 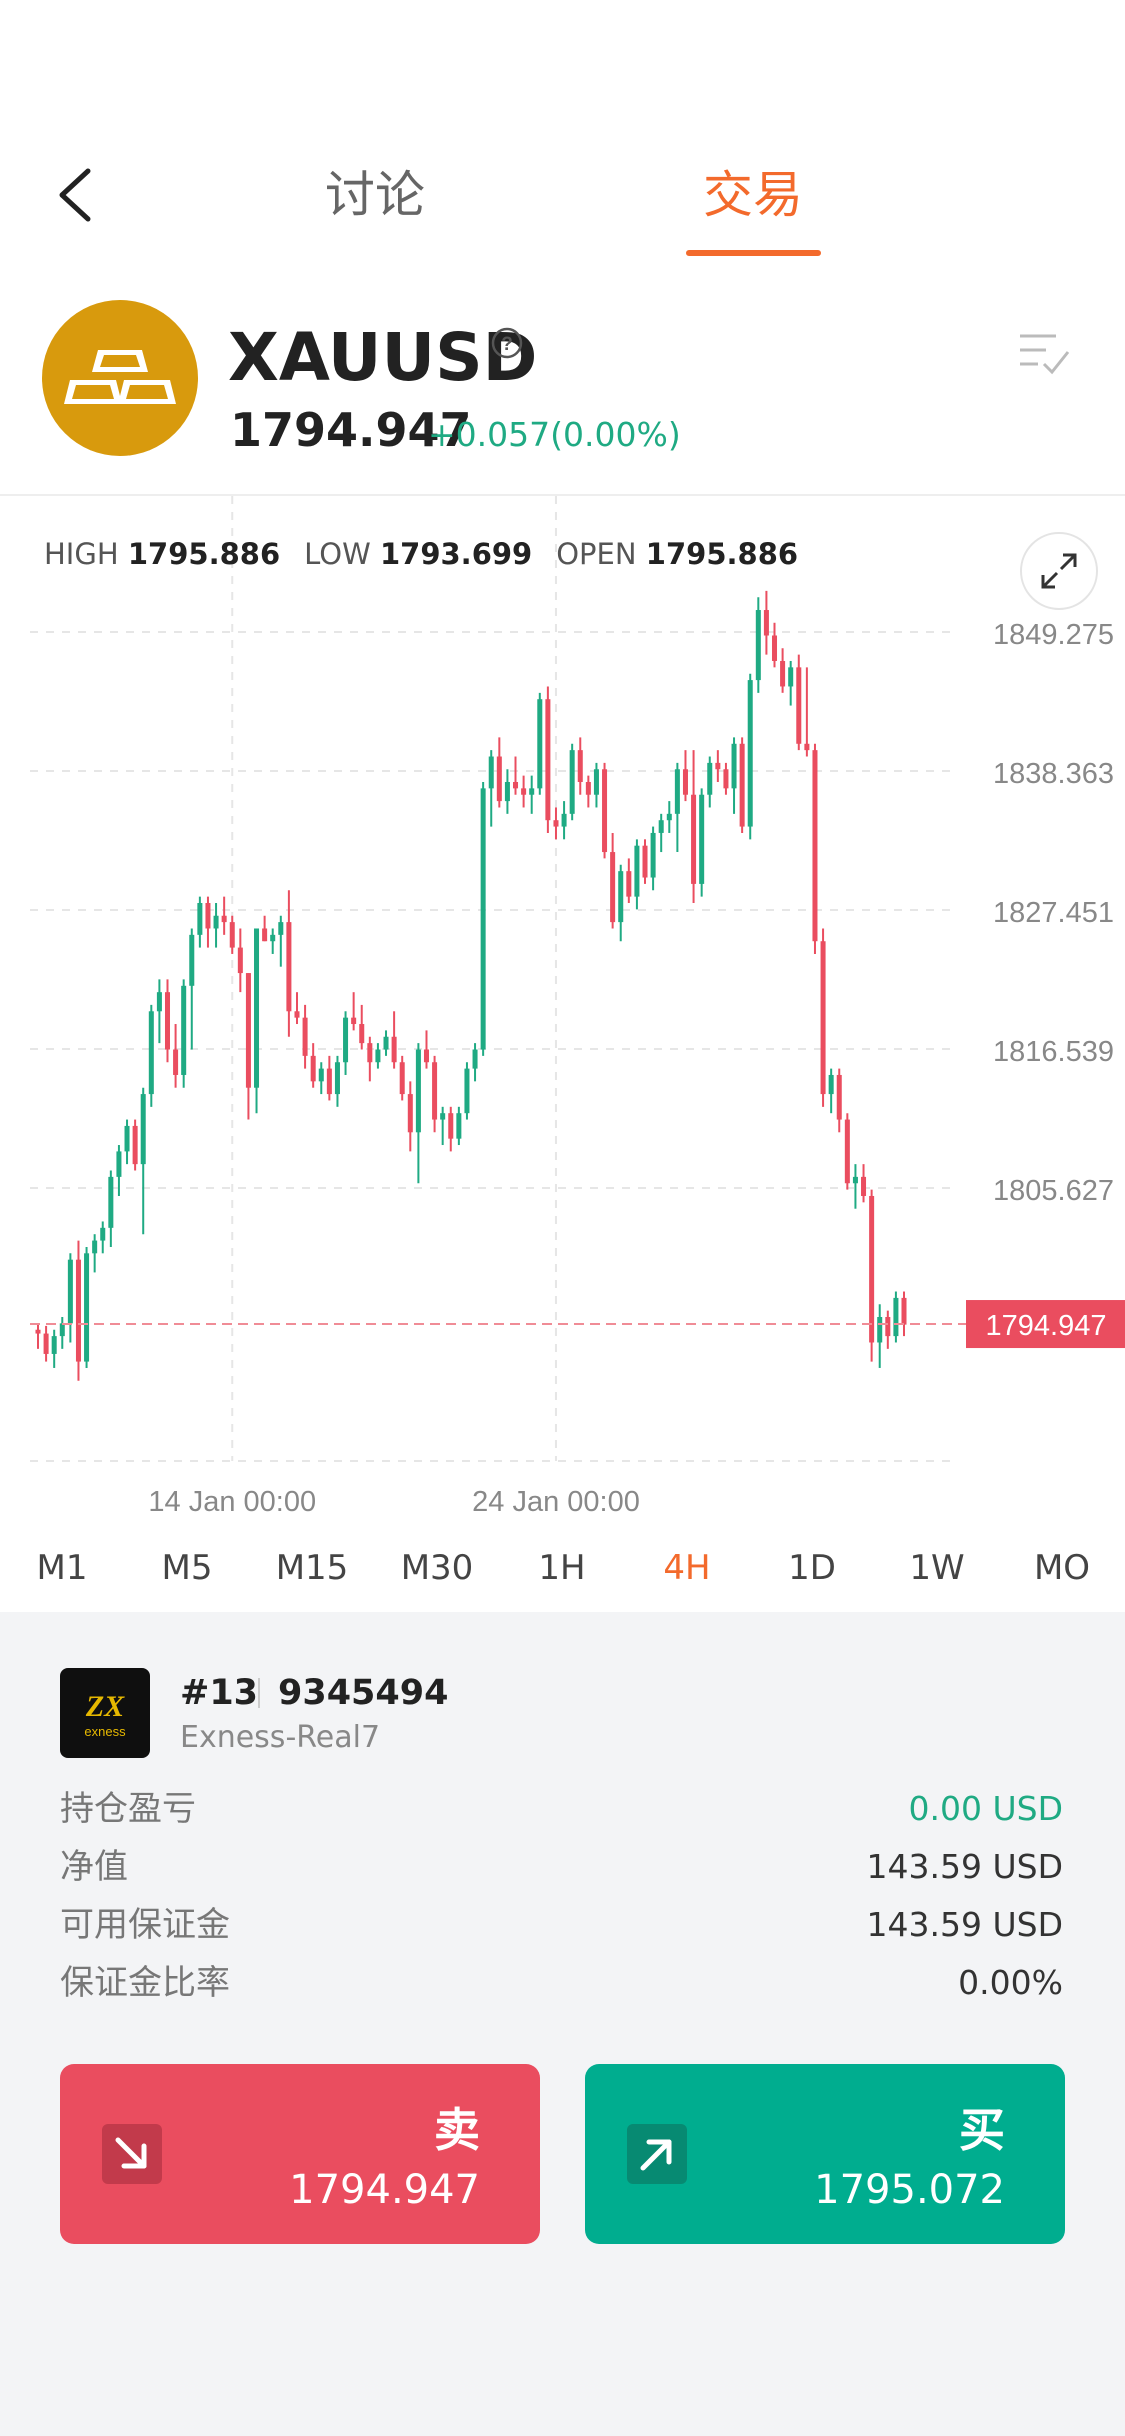 What do you see at coordinates (375, 195) in the screenshot?
I see `tab-discussion: 讨论` at bounding box center [375, 195].